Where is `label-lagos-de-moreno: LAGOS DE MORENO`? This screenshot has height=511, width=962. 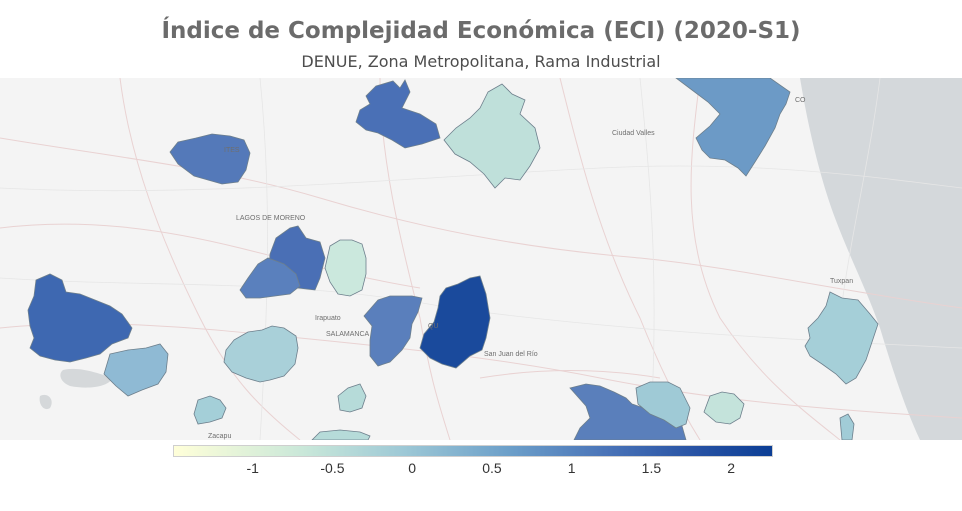 label-lagos-de-moreno: LAGOS DE MORENO is located at coordinates (271, 218).